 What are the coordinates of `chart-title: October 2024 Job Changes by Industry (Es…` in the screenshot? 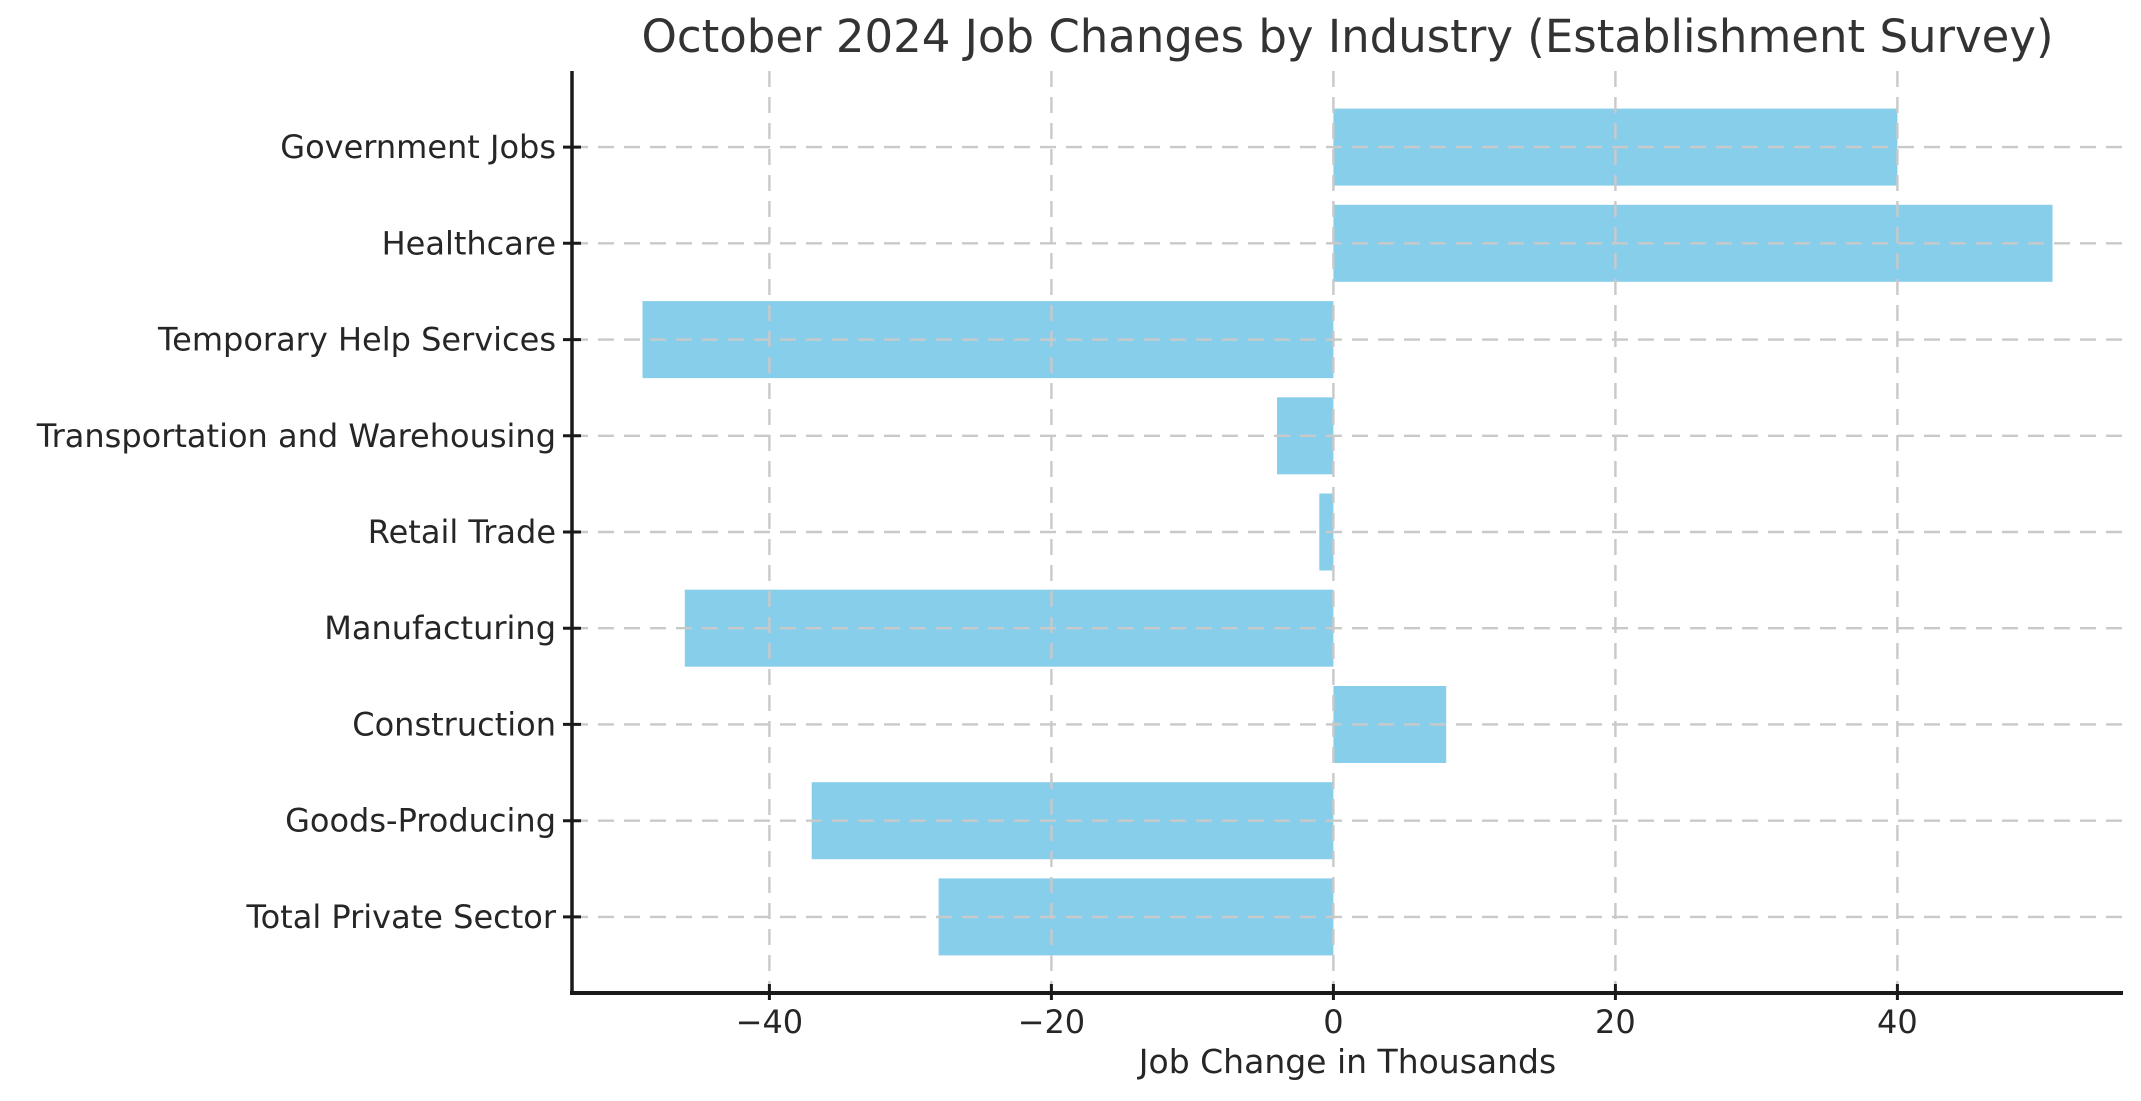 It's located at (1347, 36).